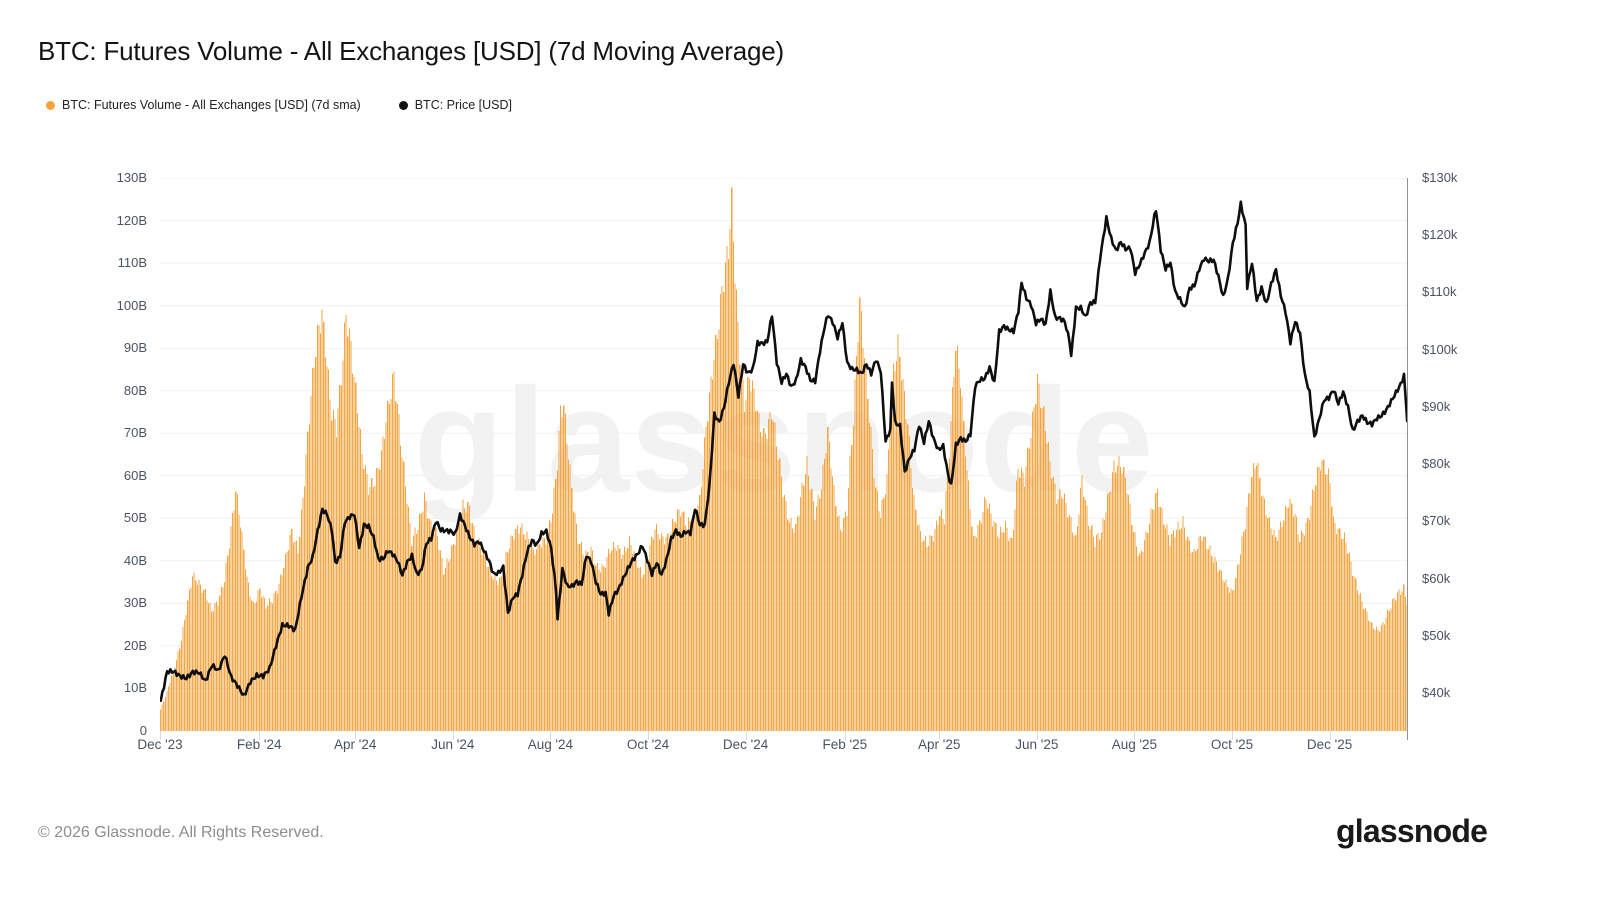 This screenshot has width=1600, height=900. What do you see at coordinates (1232, 744) in the screenshot?
I see `x-axis-tick-label: Oct '25` at bounding box center [1232, 744].